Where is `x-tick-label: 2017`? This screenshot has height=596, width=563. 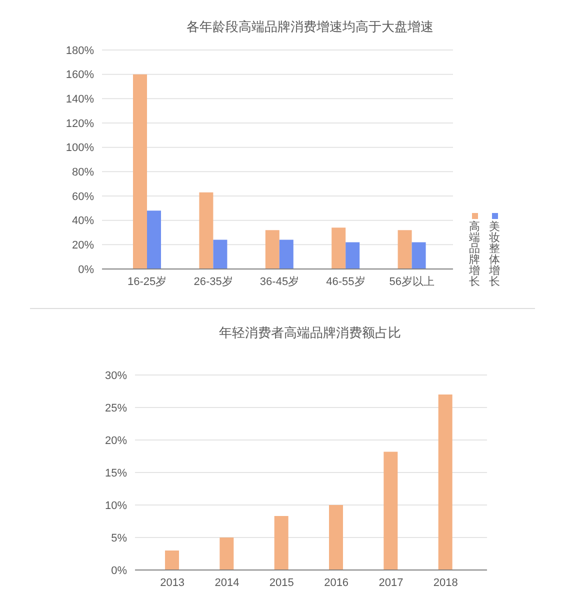
x-tick-label: 2017 is located at coordinates (391, 582).